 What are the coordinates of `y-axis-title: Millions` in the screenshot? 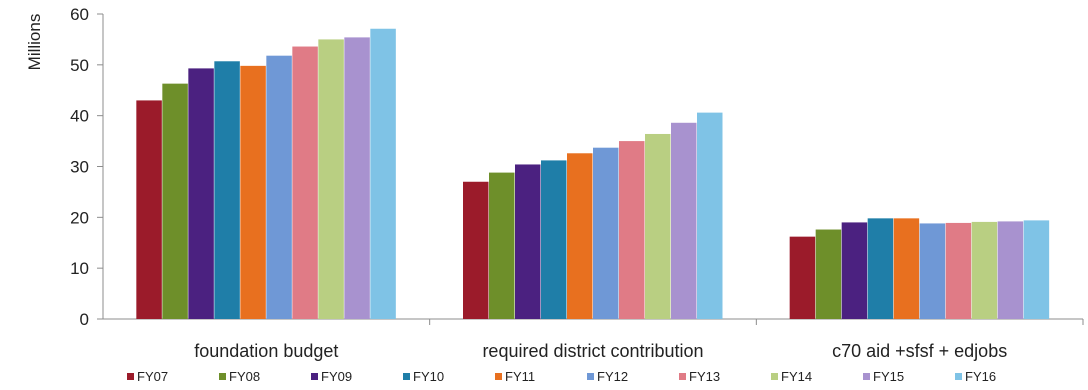 It's located at (34, 42).